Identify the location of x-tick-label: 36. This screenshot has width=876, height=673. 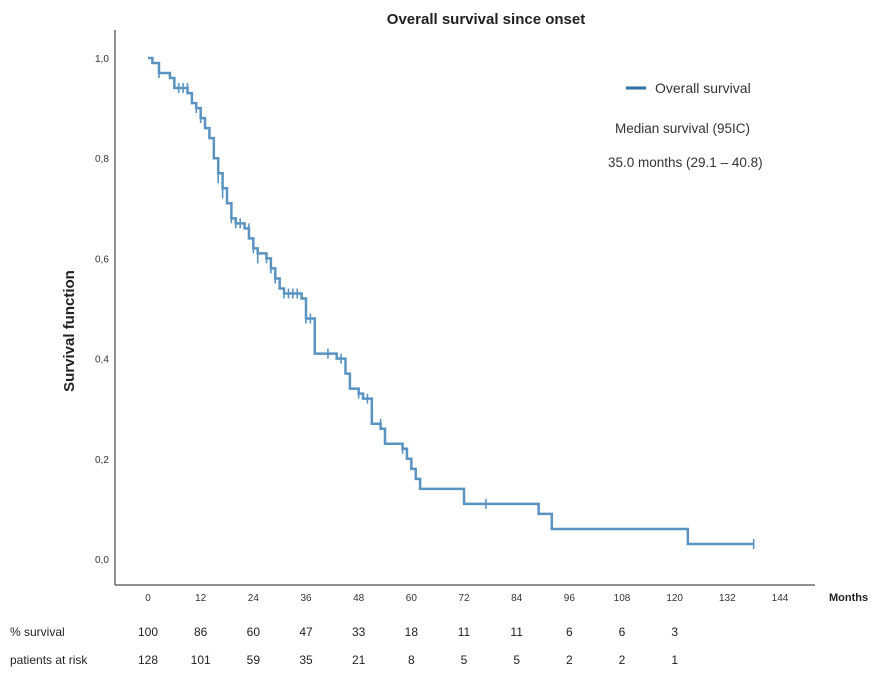
(306, 598).